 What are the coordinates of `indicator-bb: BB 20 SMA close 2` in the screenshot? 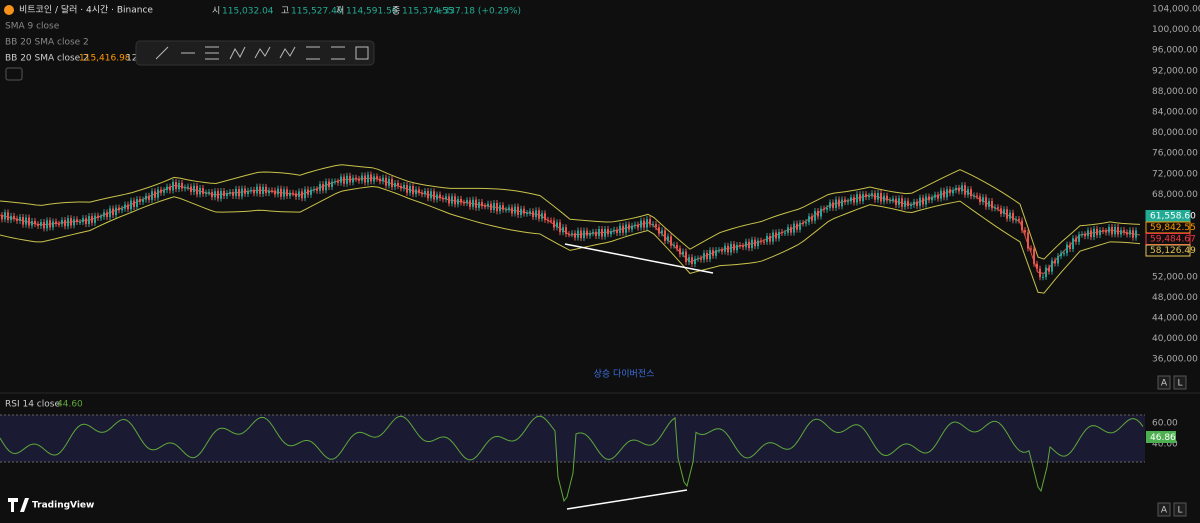 It's located at (47, 43).